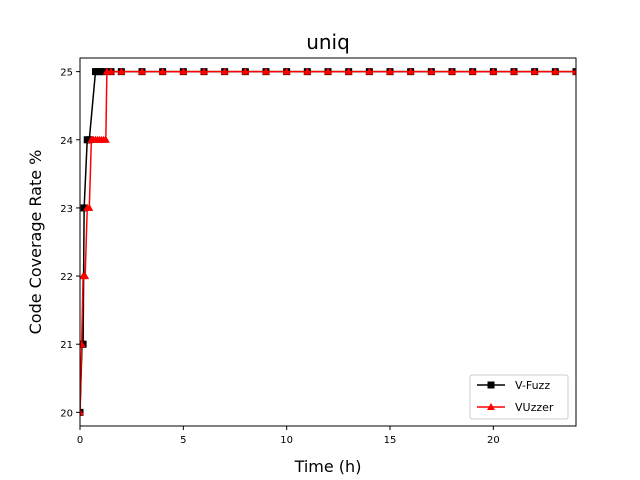 This screenshot has height=480, width=640. What do you see at coordinates (35, 242) in the screenshot?
I see `y-axis-label: Code Coverage Rate %` at bounding box center [35, 242].